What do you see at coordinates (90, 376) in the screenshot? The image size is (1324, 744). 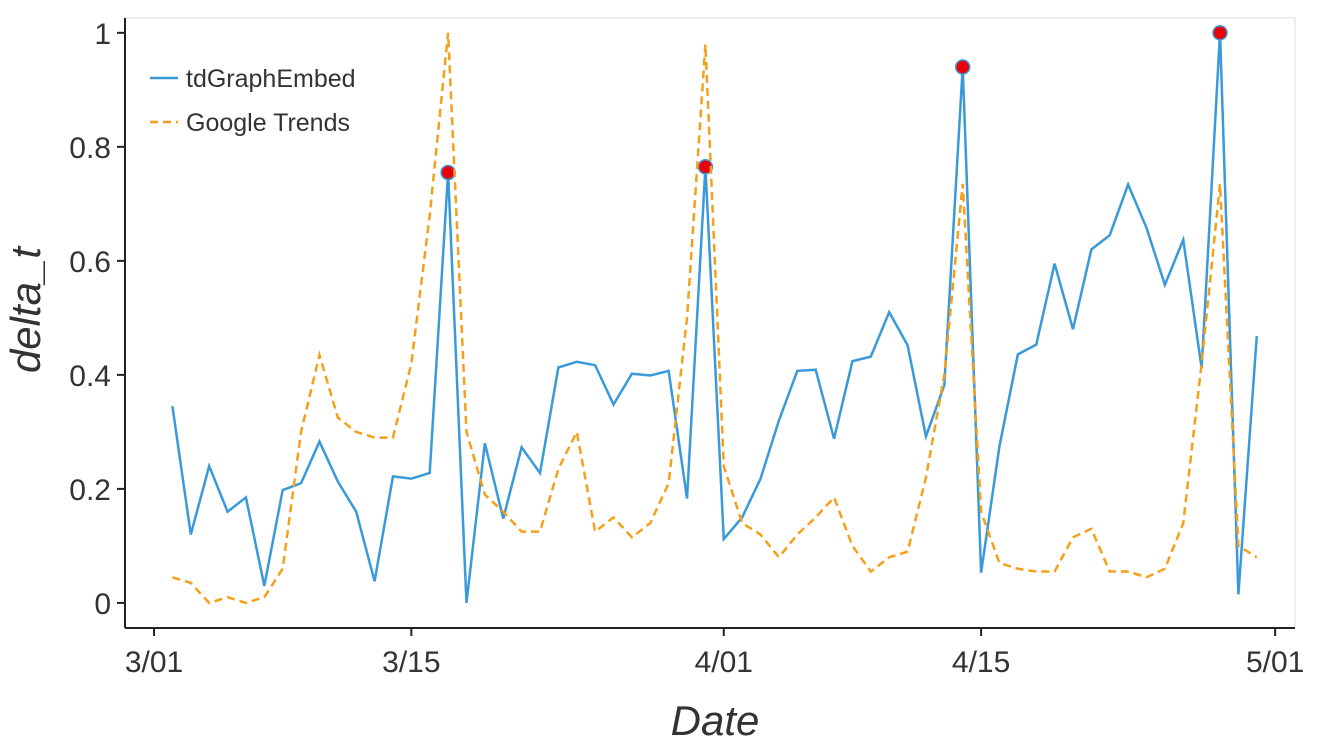 I see `y-tick-label: 0.4` at bounding box center [90, 376].